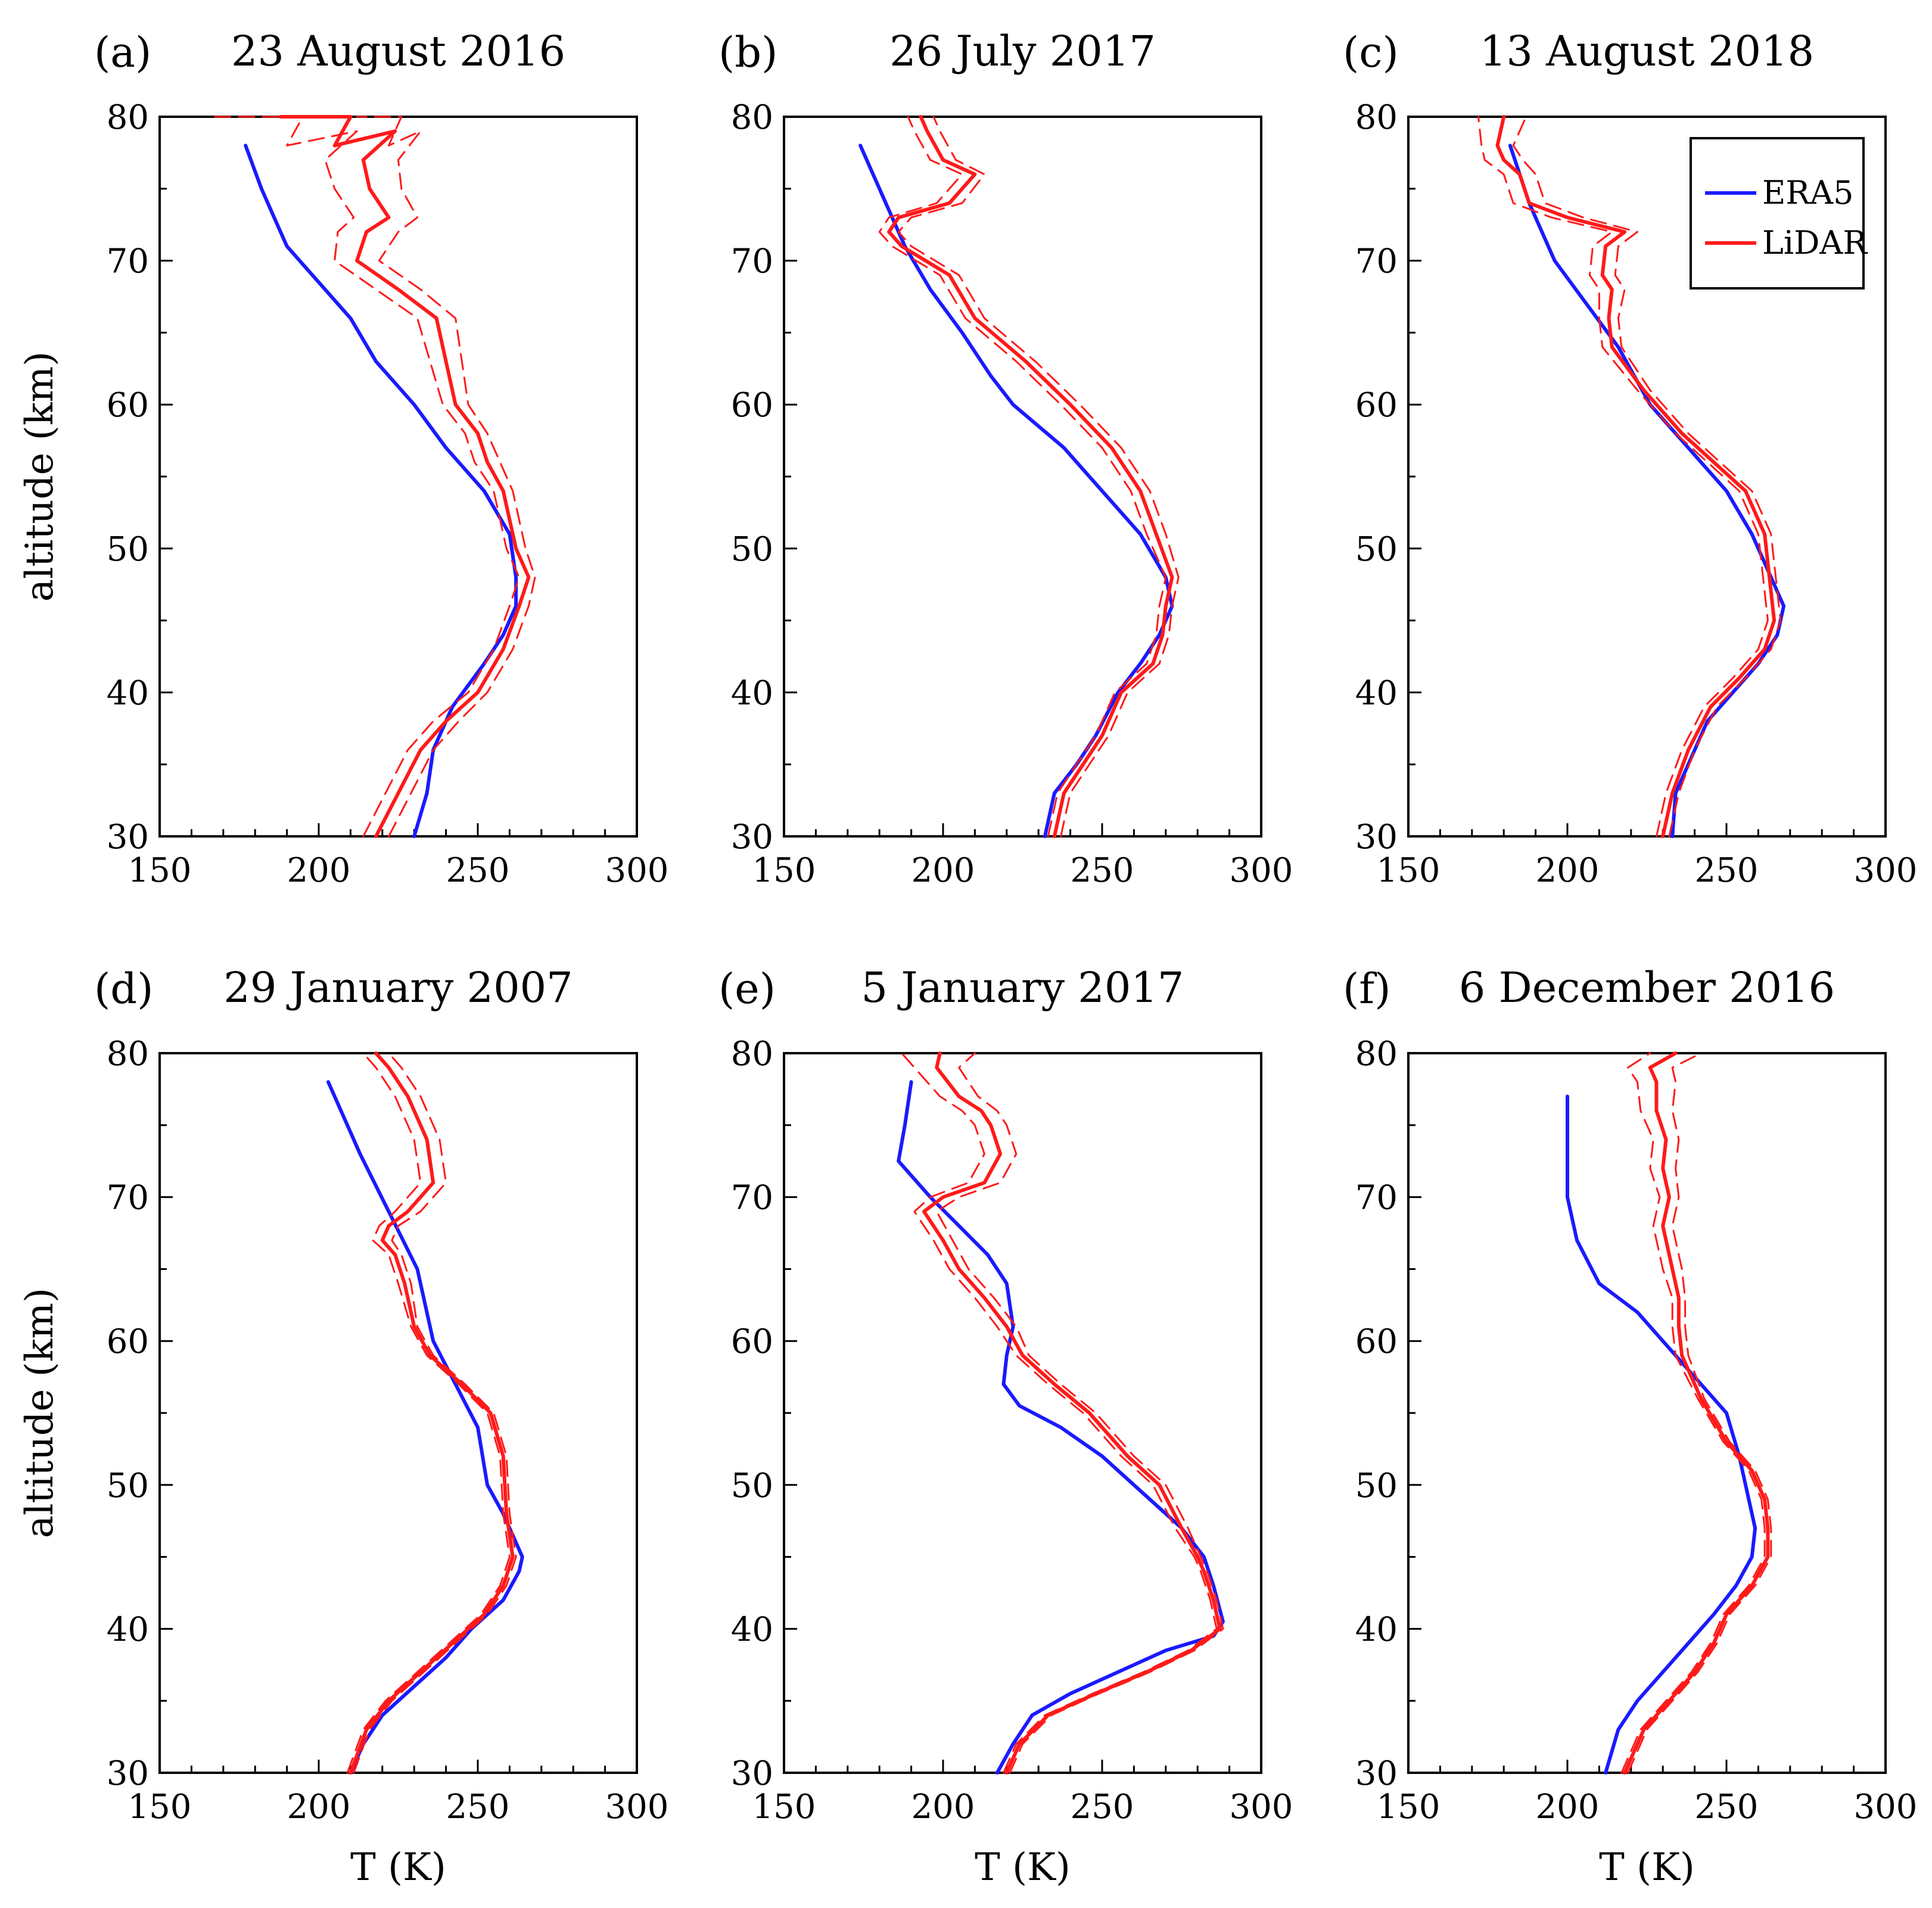 The image size is (1932, 1908). I want to click on legend-lidar-label: LiDAR, so click(1815, 243).